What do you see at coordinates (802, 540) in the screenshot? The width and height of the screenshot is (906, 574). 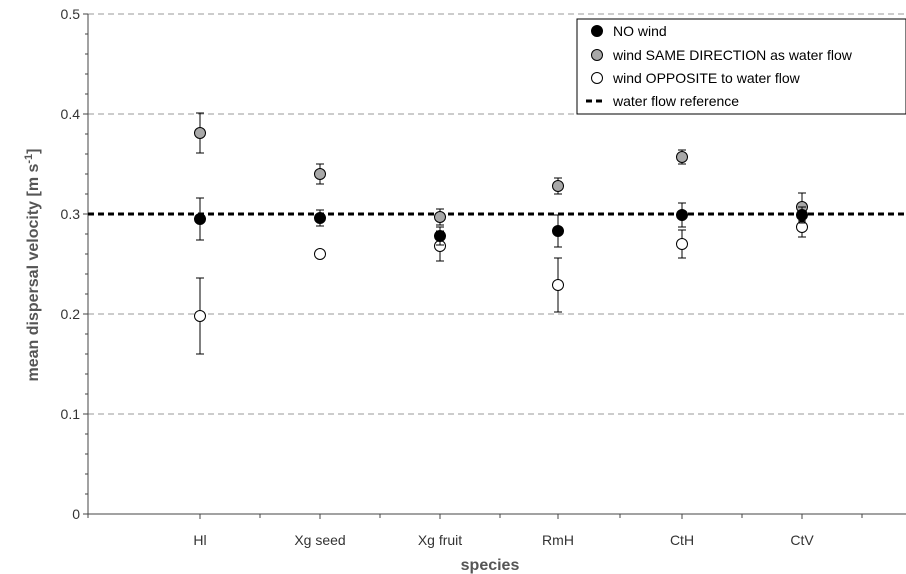 I see `x-tick-label: CtV` at bounding box center [802, 540].